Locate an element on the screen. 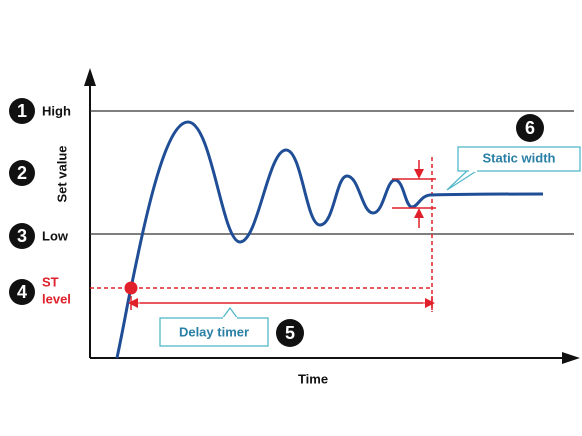 This screenshot has width=582, height=436. x-axis-label: Time is located at coordinates (313, 378).